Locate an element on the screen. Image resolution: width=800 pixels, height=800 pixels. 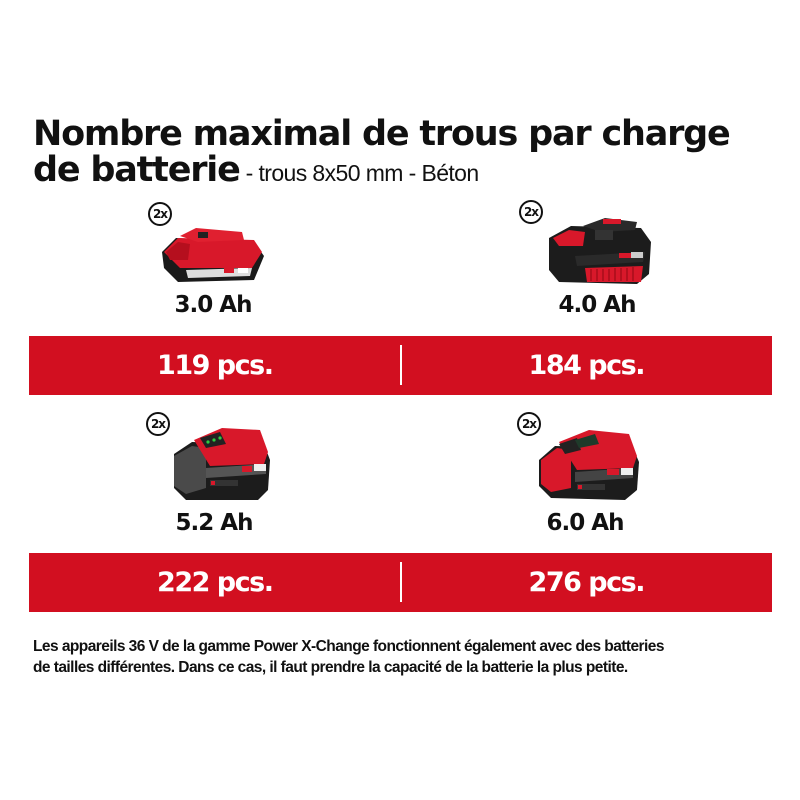
result-bar-row-2: 222 pcs. 276 pcs. is located at coordinates (400, 582).